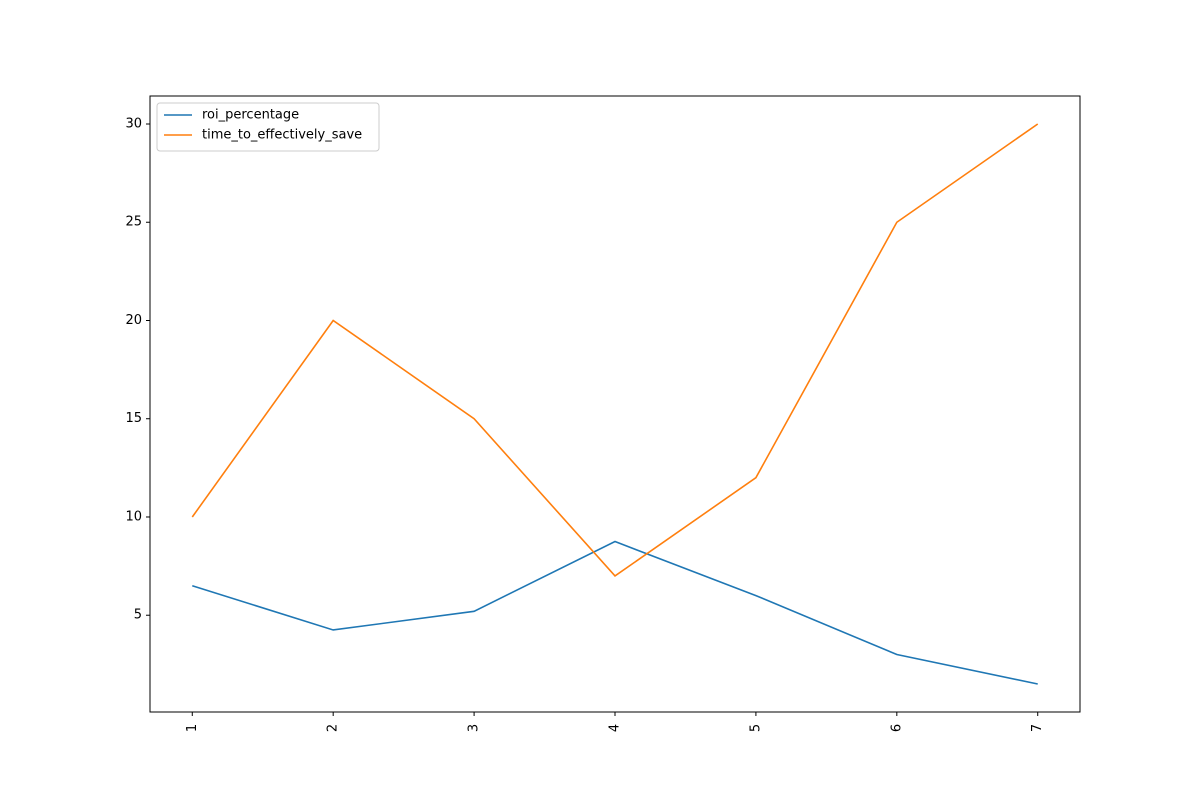  Describe the element at coordinates (133, 418) in the screenshot. I see `y-tick-label: 15` at that location.